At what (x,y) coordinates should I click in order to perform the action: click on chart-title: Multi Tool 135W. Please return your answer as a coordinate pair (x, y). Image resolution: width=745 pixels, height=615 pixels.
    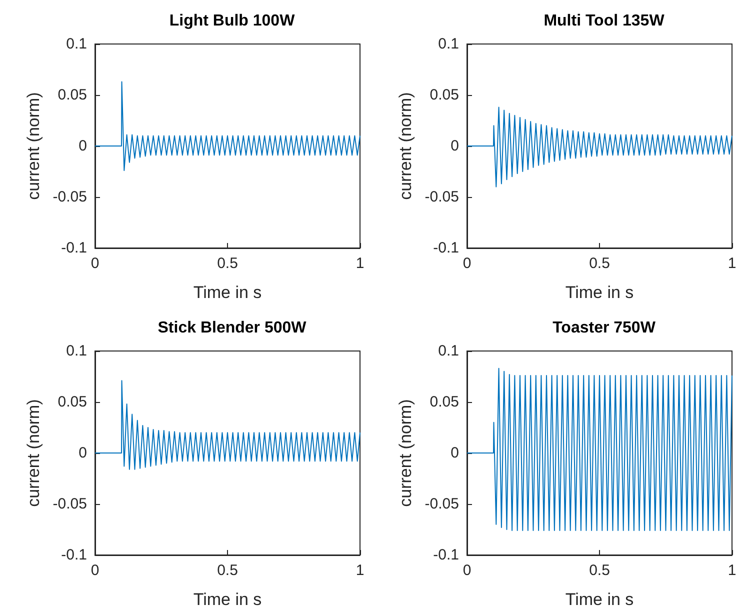
    Looking at the image, I should click on (605, 21).